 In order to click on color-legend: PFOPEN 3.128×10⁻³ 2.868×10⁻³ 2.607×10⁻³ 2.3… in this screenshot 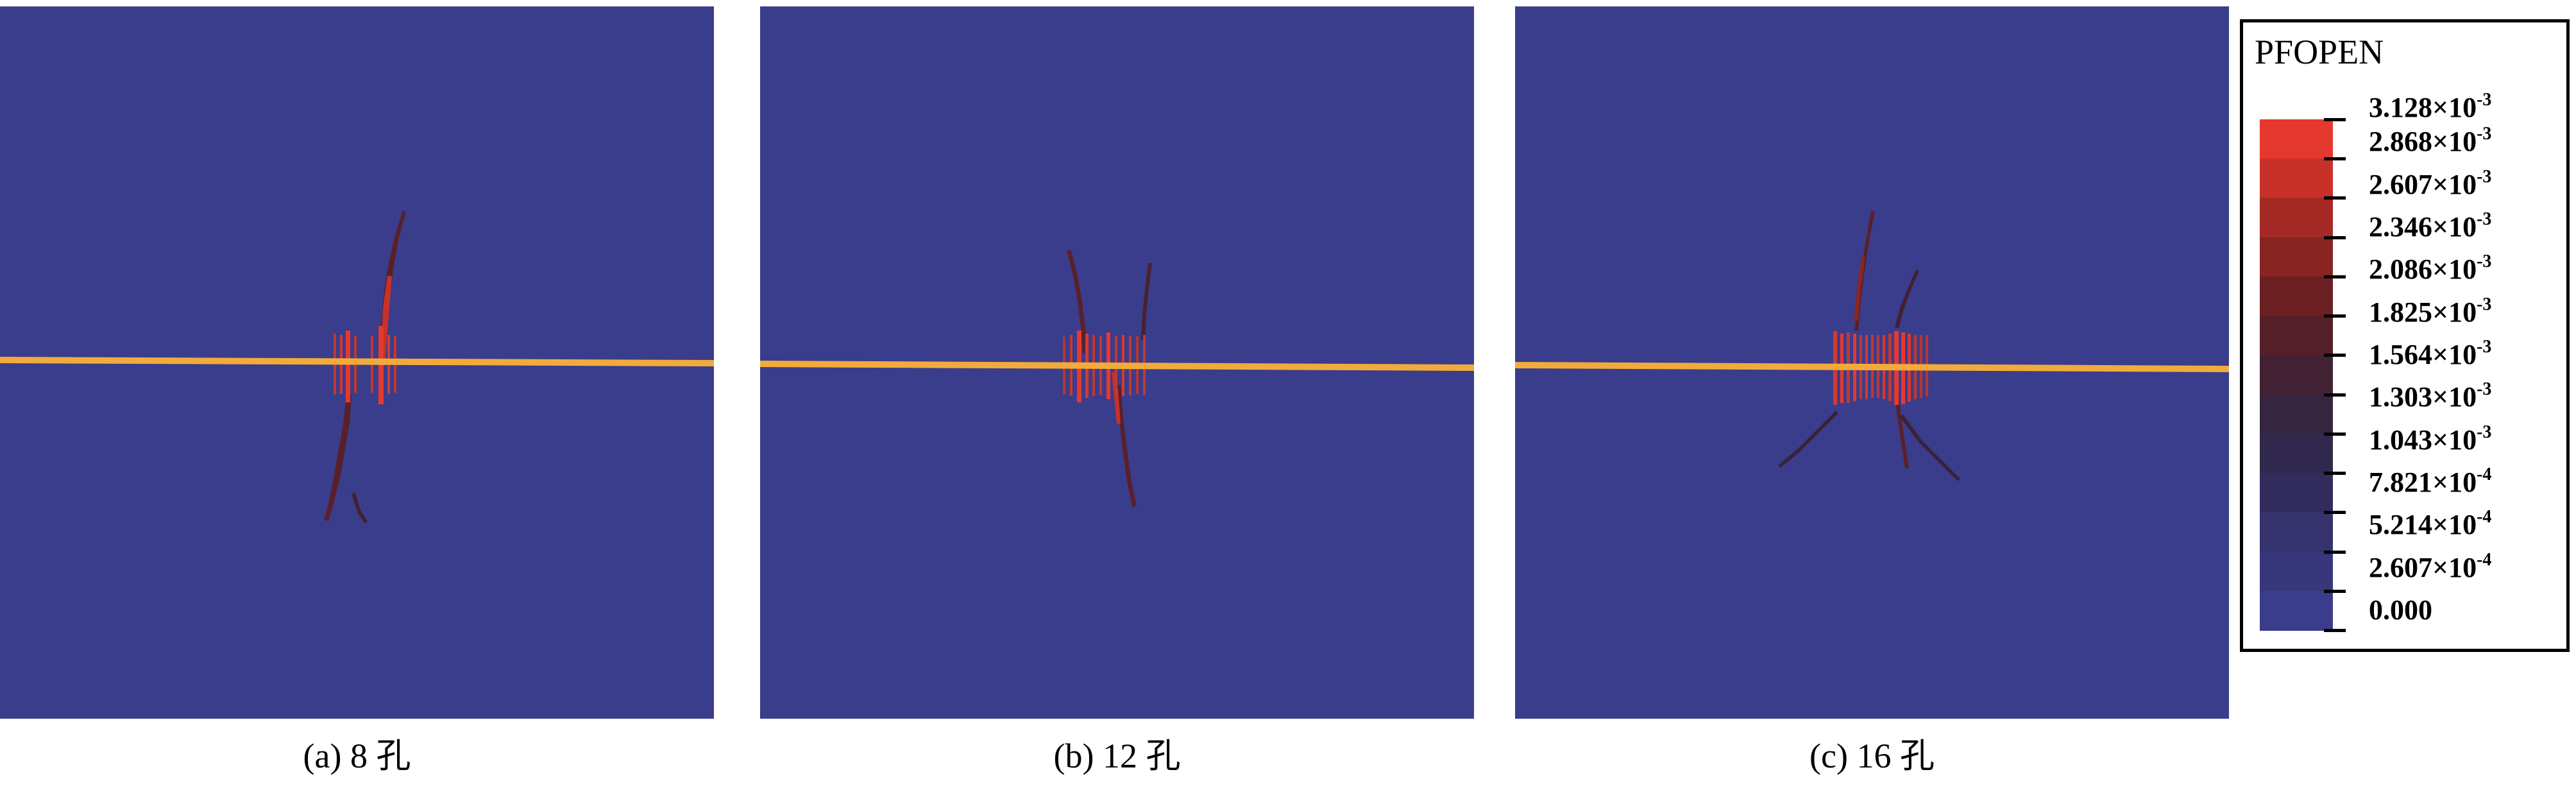, I will do `click(2405, 335)`.